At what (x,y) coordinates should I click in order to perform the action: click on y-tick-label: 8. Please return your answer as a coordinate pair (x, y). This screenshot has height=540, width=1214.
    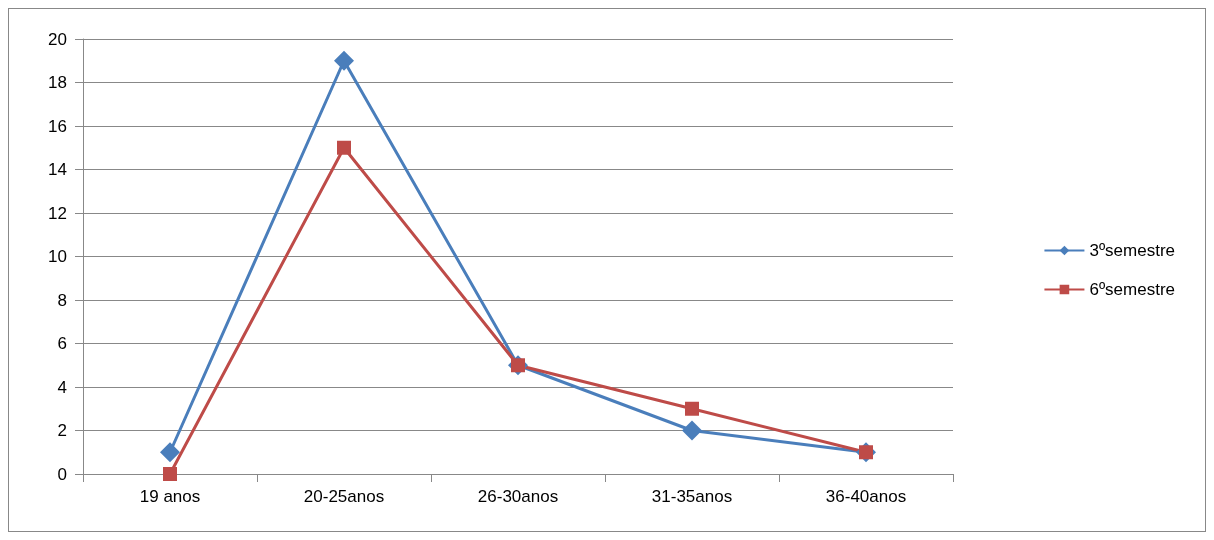
    Looking at the image, I should click on (62, 300).